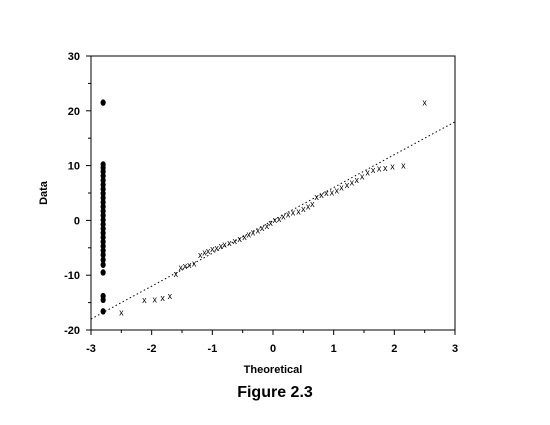 The image size is (550, 425). I want to click on x-tick-label: -3, so click(91, 349).